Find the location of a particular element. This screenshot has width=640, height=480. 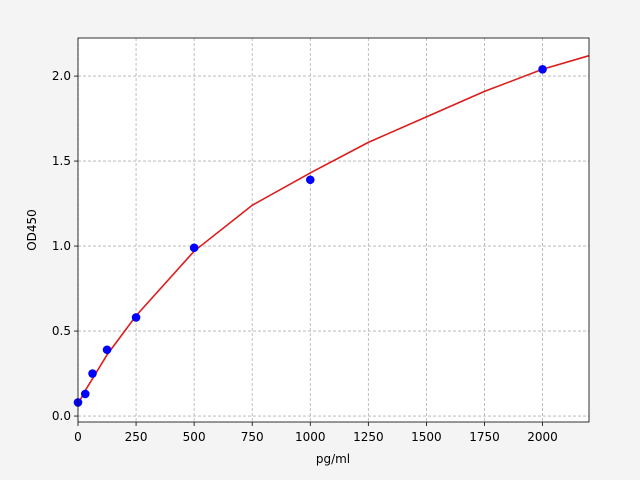

x-tick-label: 1500 is located at coordinates (426, 437).